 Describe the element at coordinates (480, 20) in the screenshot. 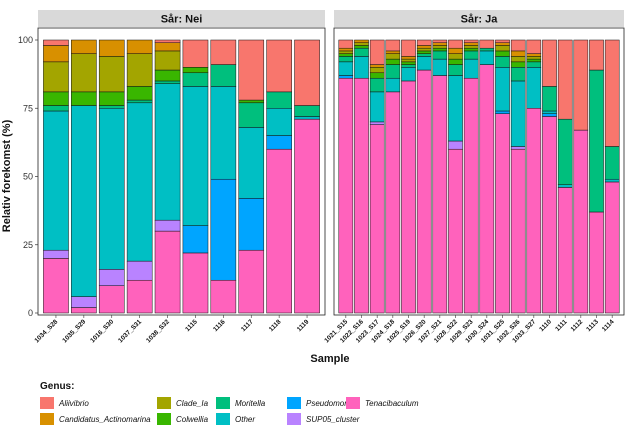

I see `panel-title: Sår: Ja` at that location.